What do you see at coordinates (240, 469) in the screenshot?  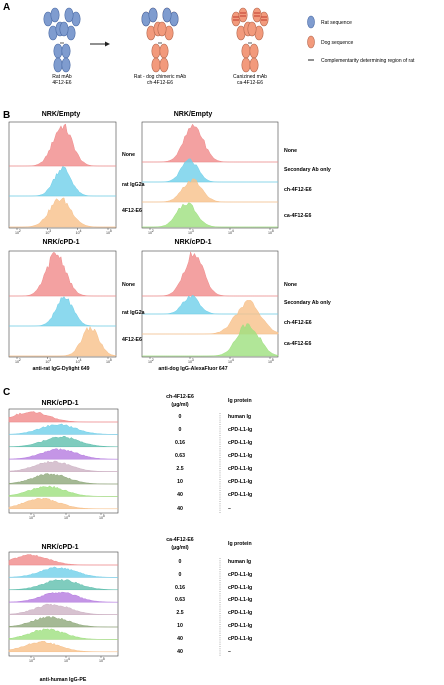 I see `c1rows-protein-4: cPD-L1-Ig` at bounding box center [240, 469].